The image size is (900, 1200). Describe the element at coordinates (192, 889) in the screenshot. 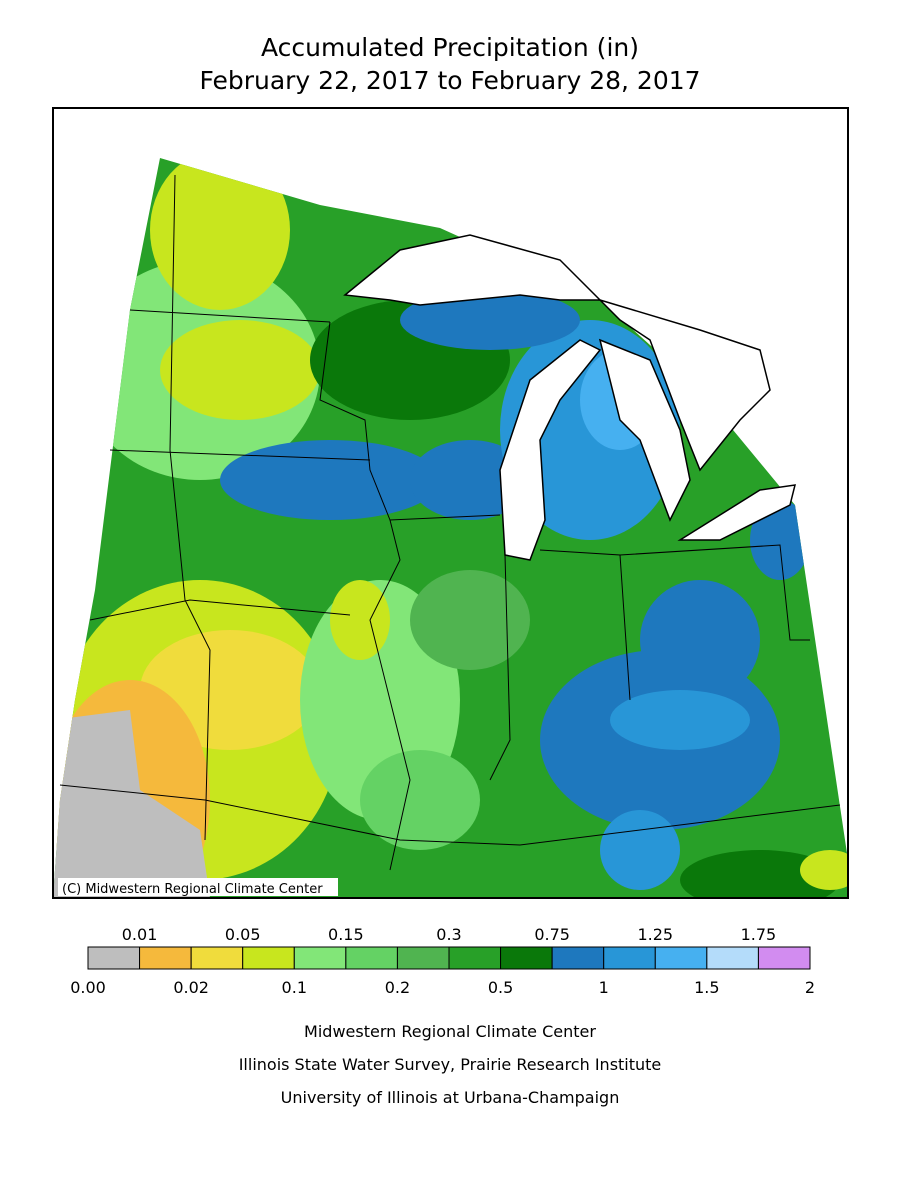

I see `map-credit: (C) Midwestern Regional Climate Center` at that location.